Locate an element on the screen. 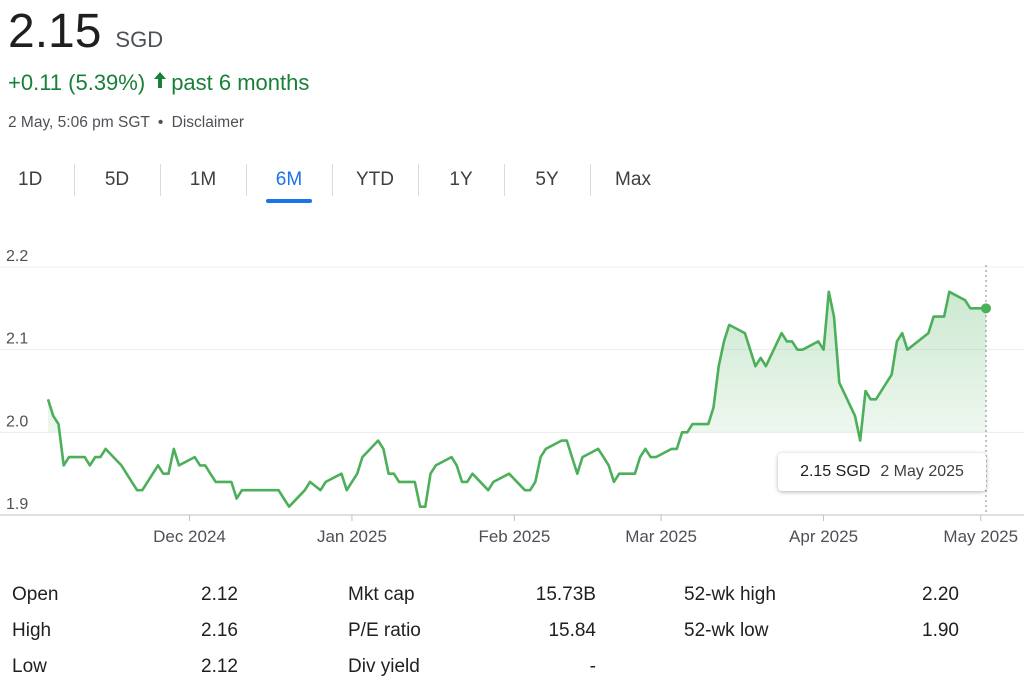  change-value: +0.11 (5.39%) is located at coordinates (77, 82).